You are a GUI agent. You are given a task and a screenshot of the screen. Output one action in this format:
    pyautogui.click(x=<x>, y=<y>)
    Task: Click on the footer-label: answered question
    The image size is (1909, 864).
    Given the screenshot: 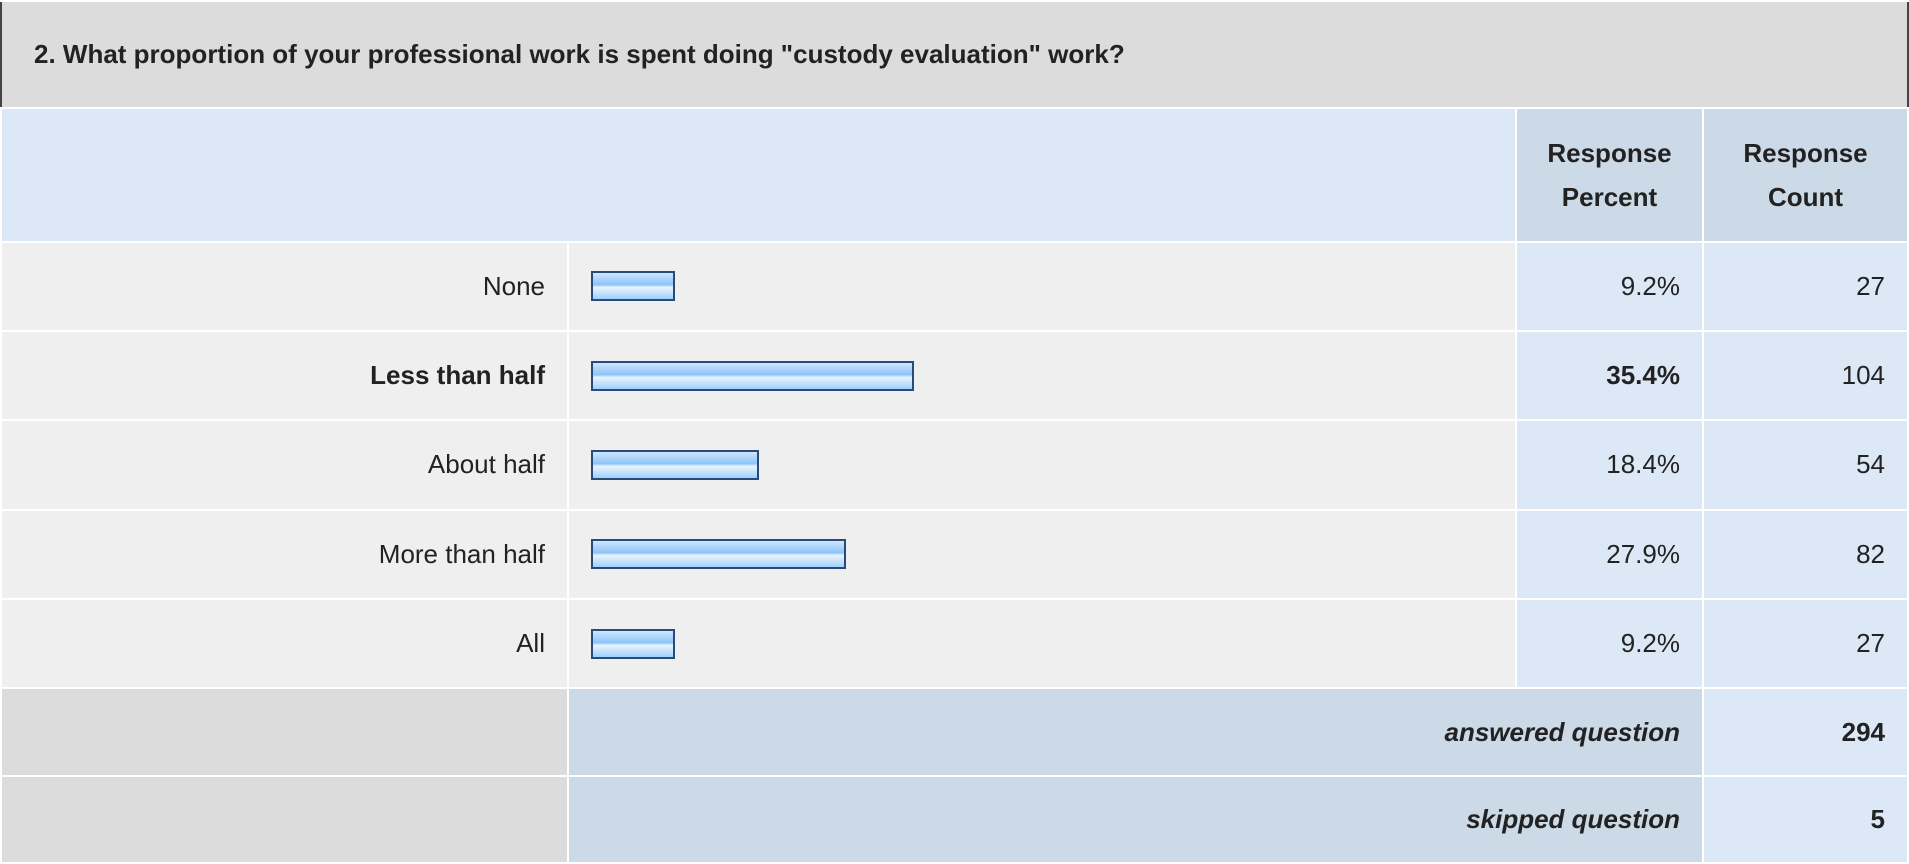 What is the action you would take?
    pyautogui.click(x=1135, y=732)
    